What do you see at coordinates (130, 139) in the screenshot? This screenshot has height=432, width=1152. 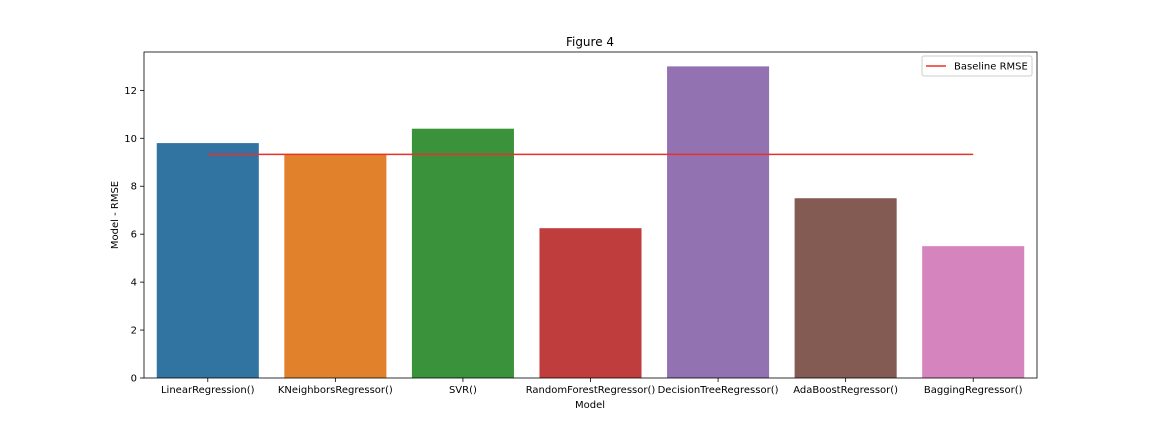 I see `y-tick-label: 10` at bounding box center [130, 139].